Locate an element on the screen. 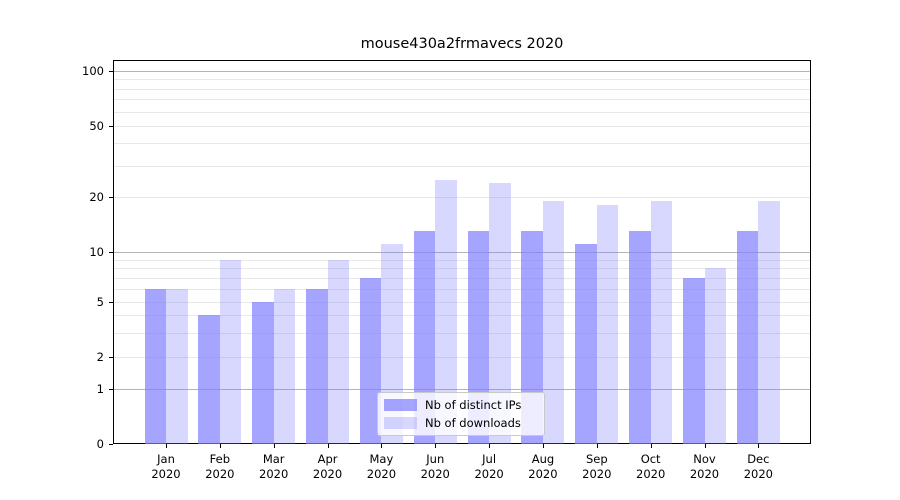  bar-downloads-nov is located at coordinates (715, 356).